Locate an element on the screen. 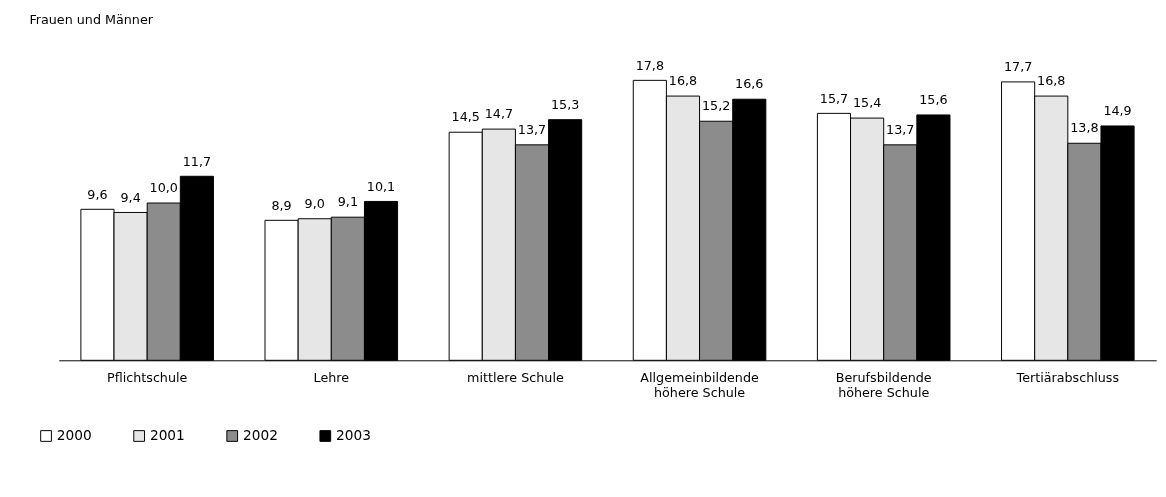  data-label: 15,4 is located at coordinates (867, 103).